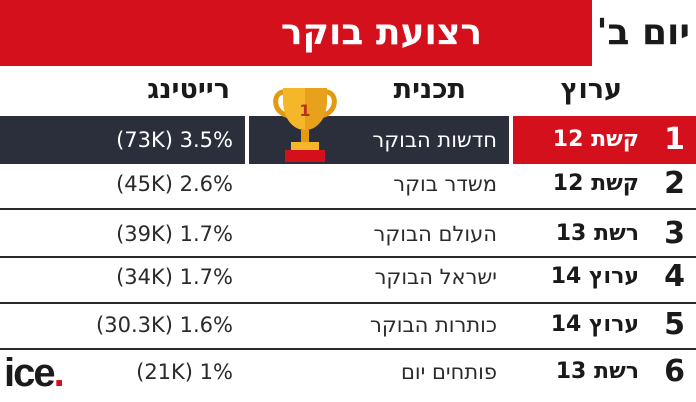  I want to click on title-bar: רצועת בוקר, so click(296, 33).